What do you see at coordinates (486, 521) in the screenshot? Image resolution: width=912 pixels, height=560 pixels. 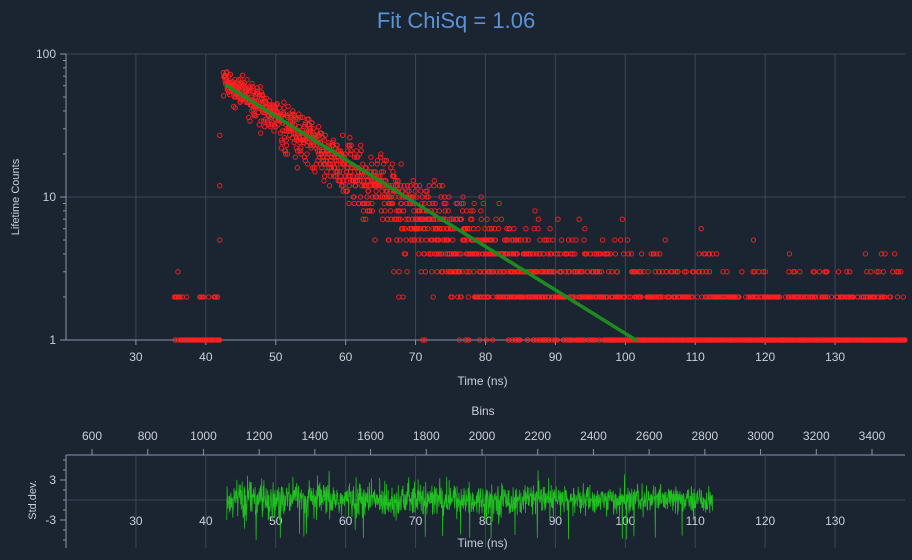 I see `residual-x-tick-label: 80` at bounding box center [486, 521].